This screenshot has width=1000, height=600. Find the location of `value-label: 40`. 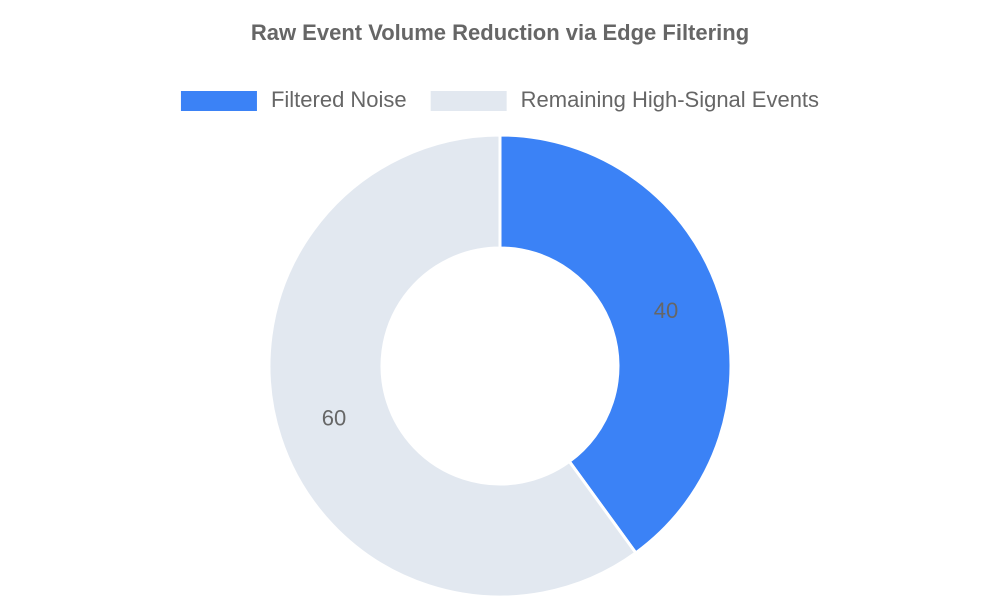

value-label: 40 is located at coordinates (666, 310).